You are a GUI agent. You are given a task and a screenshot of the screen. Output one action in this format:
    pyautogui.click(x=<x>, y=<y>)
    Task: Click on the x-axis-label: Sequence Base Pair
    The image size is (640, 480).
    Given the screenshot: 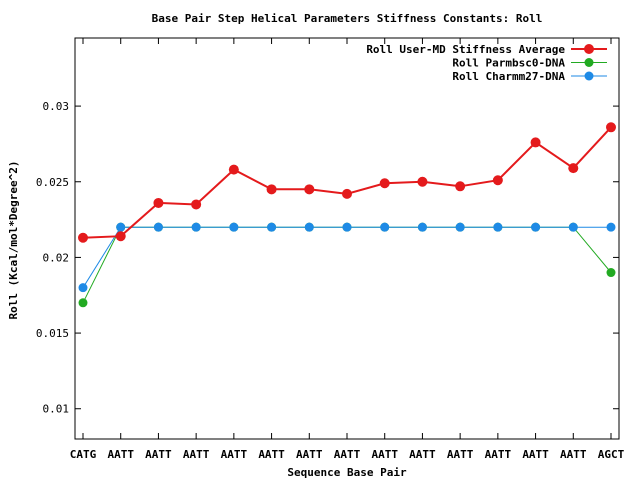 What is the action you would take?
    pyautogui.click(x=347, y=472)
    